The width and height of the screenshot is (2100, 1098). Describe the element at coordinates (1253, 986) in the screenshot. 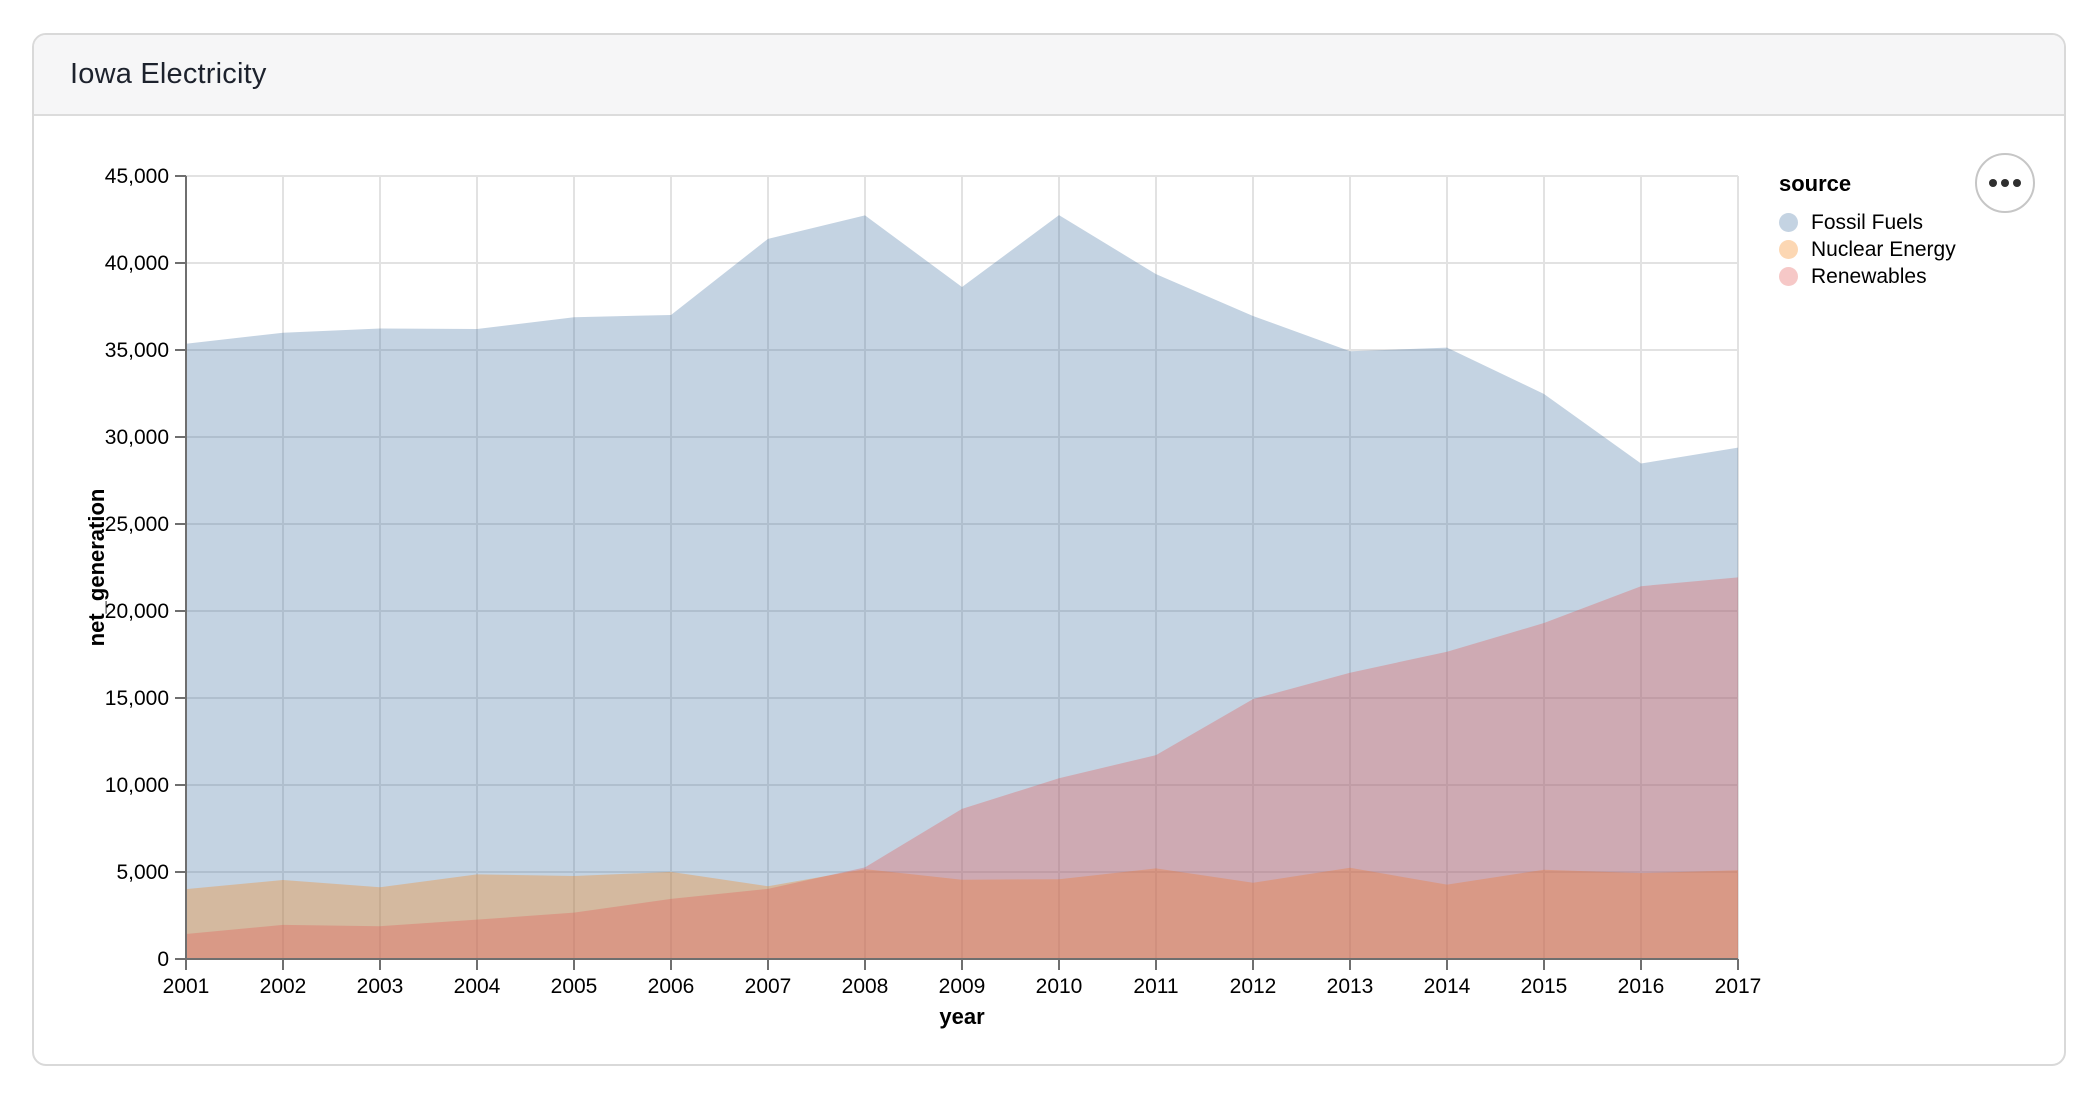

I see `x-tick-label: 2012` at that location.